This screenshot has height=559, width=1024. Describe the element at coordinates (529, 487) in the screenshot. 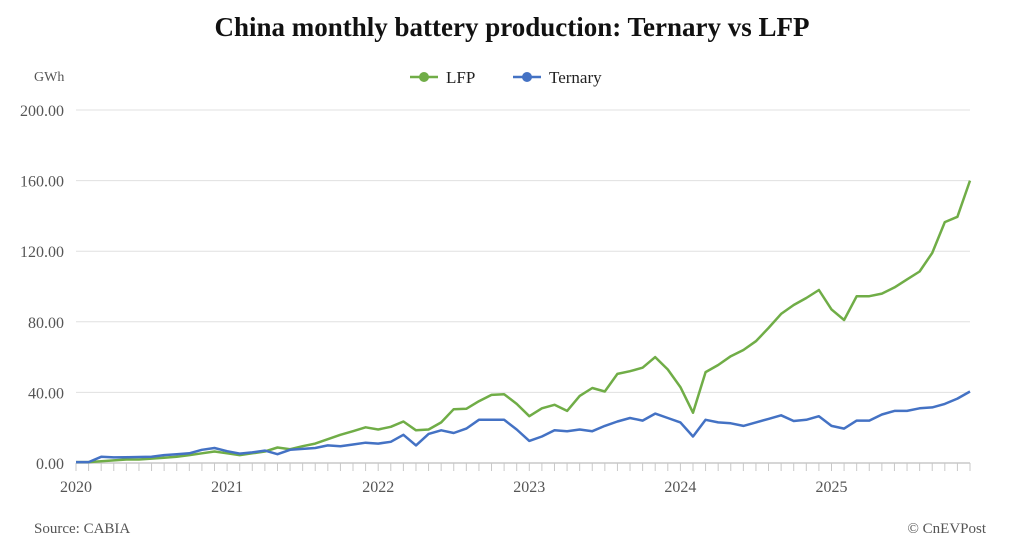

I see `x-tick-label: 2023` at that location.